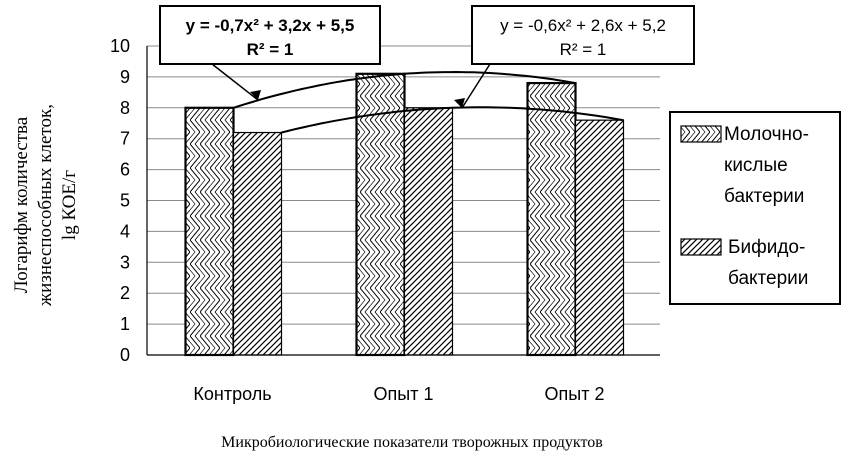 The width and height of the screenshot is (845, 455). I want to click on x-tick-label: Опыт 2, so click(575, 394).